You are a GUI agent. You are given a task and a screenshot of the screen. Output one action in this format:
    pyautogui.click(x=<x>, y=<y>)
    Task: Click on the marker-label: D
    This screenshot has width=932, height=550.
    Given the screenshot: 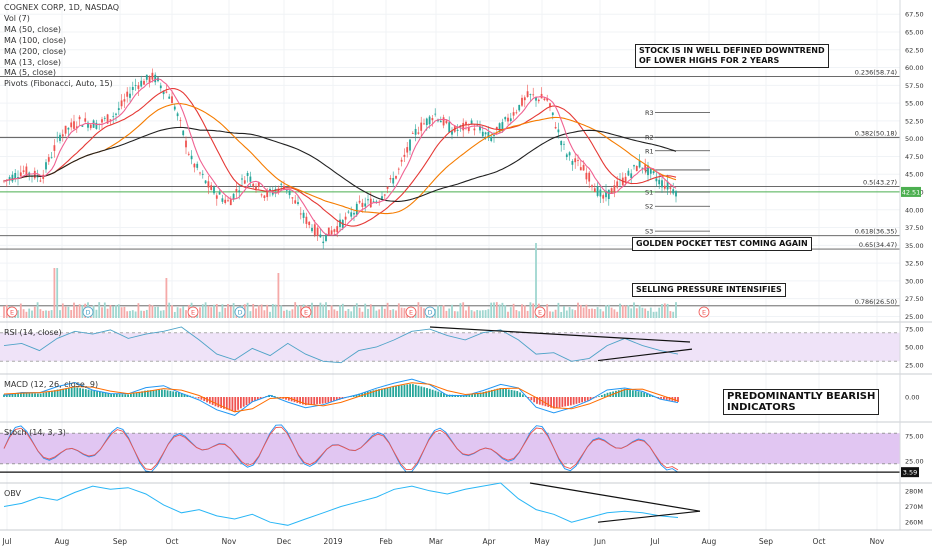 What is the action you would take?
    pyautogui.click(x=429, y=313)
    